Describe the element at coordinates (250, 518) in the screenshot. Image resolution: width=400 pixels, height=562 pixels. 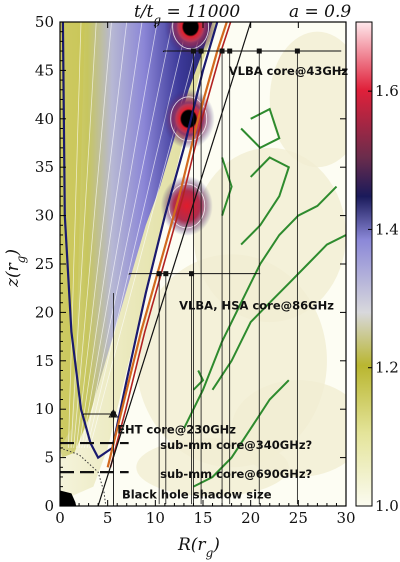
I see `x-tick-label: 20` at that location.